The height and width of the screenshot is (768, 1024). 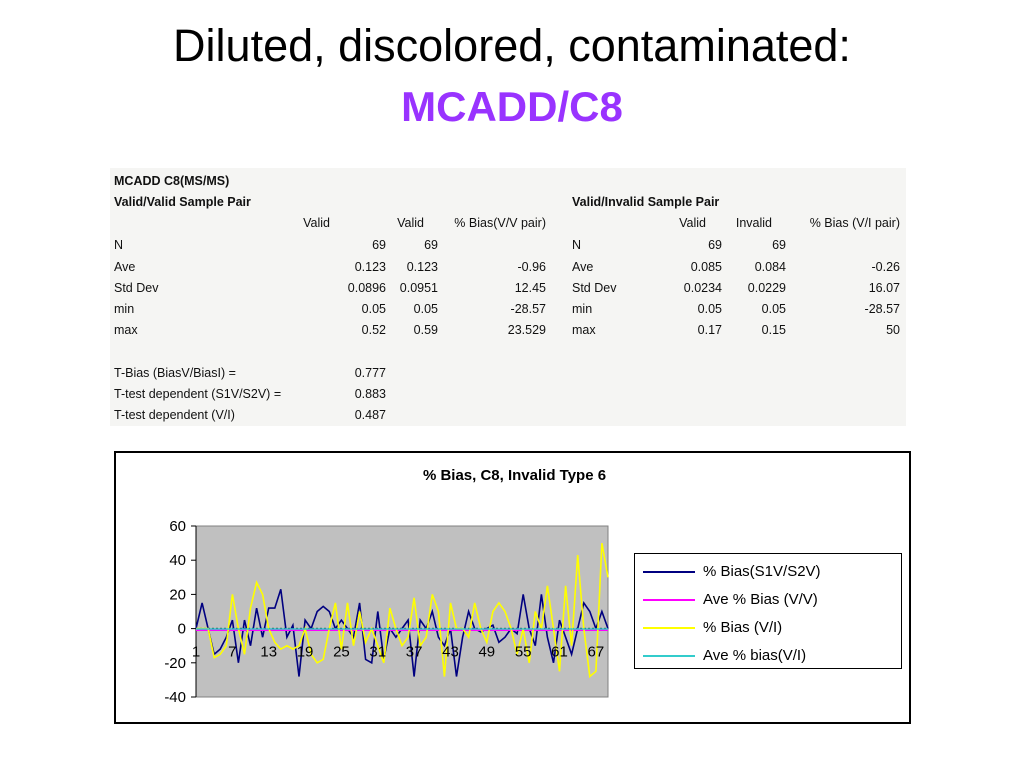 What do you see at coordinates (702, 288) in the screenshot?
I see `vi-cell: 0.0234` at bounding box center [702, 288].